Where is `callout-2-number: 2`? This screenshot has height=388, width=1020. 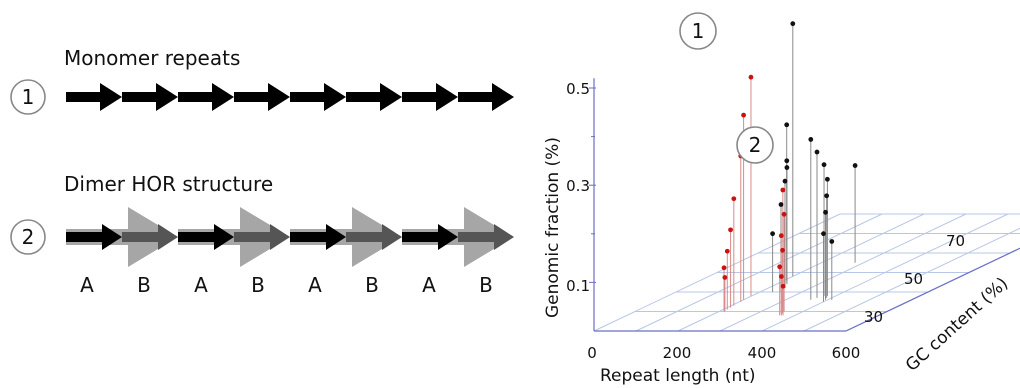
callout-2-number: 2 is located at coordinates (755, 145).